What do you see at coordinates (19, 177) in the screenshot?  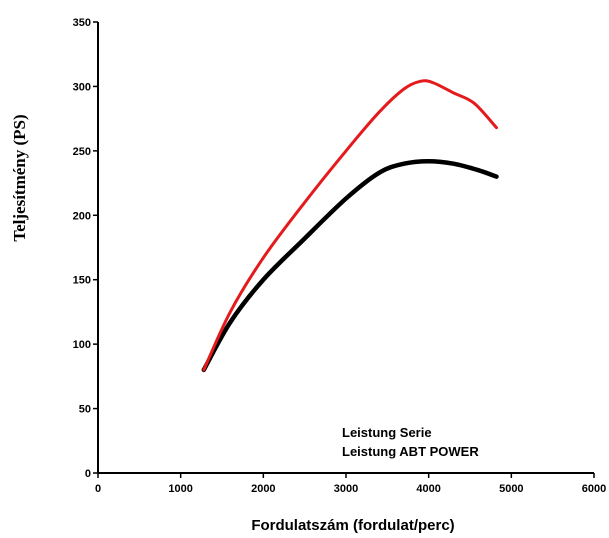 I see `y-axis-label: Teljesítmény (PS)` at bounding box center [19, 177].